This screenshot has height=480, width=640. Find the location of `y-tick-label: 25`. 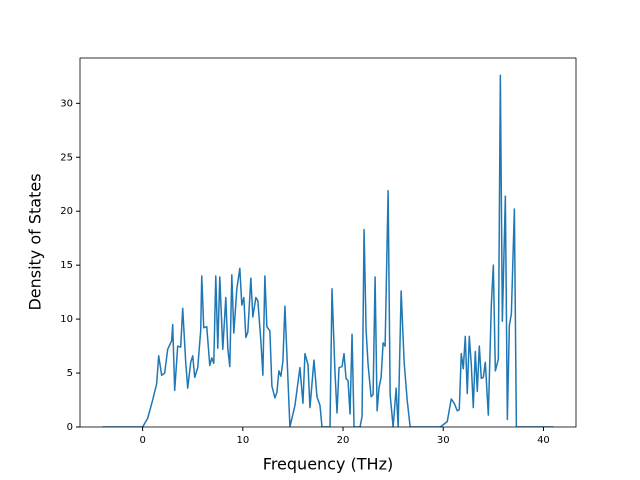

y-tick-label: 25 is located at coordinates (66, 157).